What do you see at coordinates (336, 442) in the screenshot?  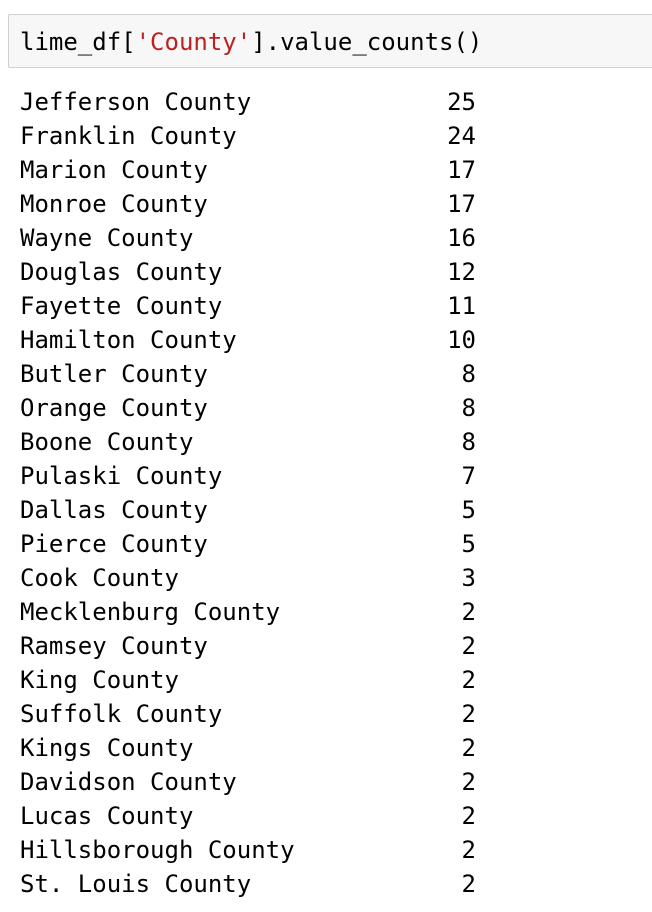 I see `output-row: Boone County 8` at bounding box center [336, 442].